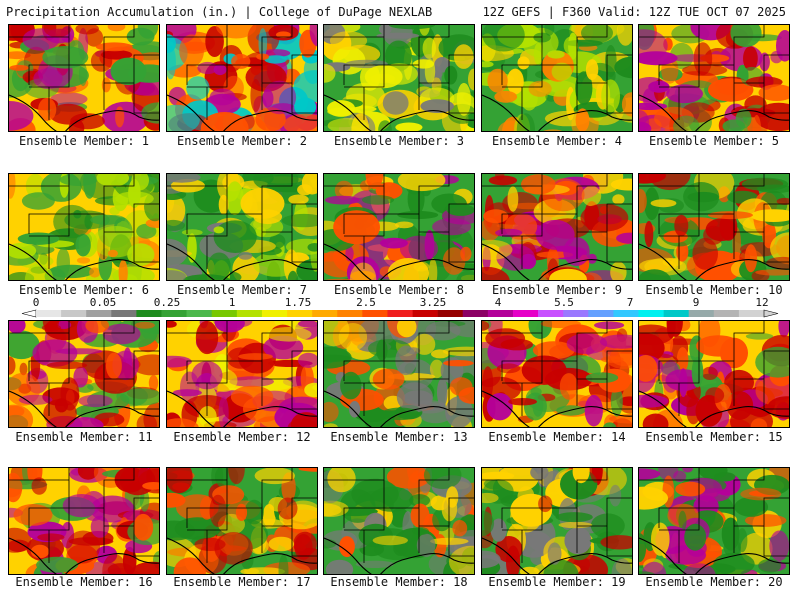 The height and width of the screenshot is (600, 800). I want to click on ensemble-member-label: Ensemble Member: 2, so click(242, 141).